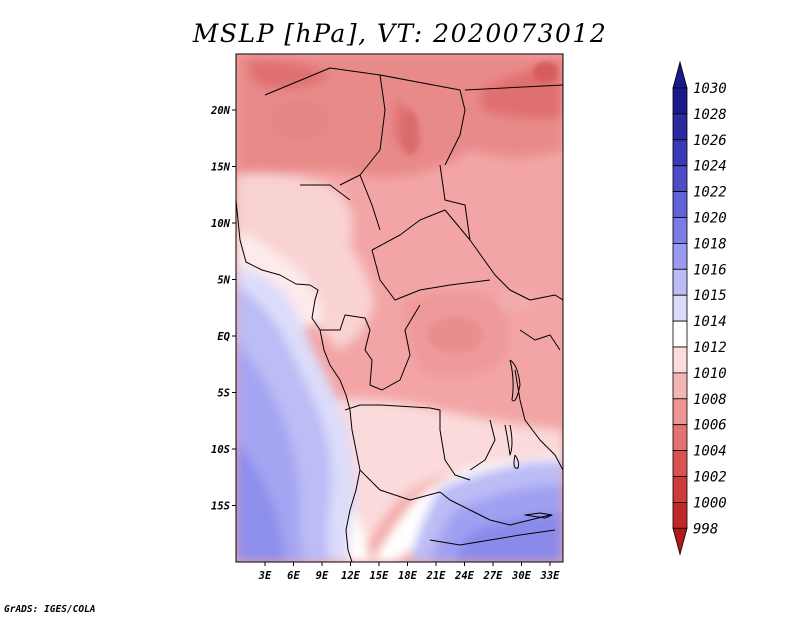  I want to click on colorbar-label: 1000, so click(710, 503).